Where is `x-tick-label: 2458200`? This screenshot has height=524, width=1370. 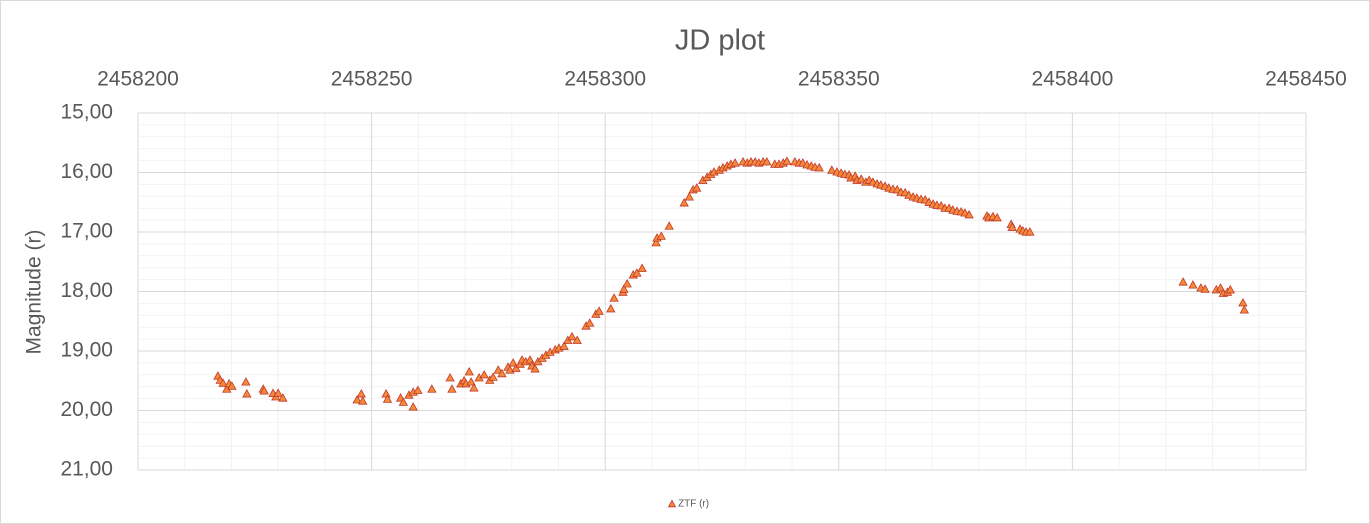 x-tick-label: 2458200 is located at coordinates (138, 79).